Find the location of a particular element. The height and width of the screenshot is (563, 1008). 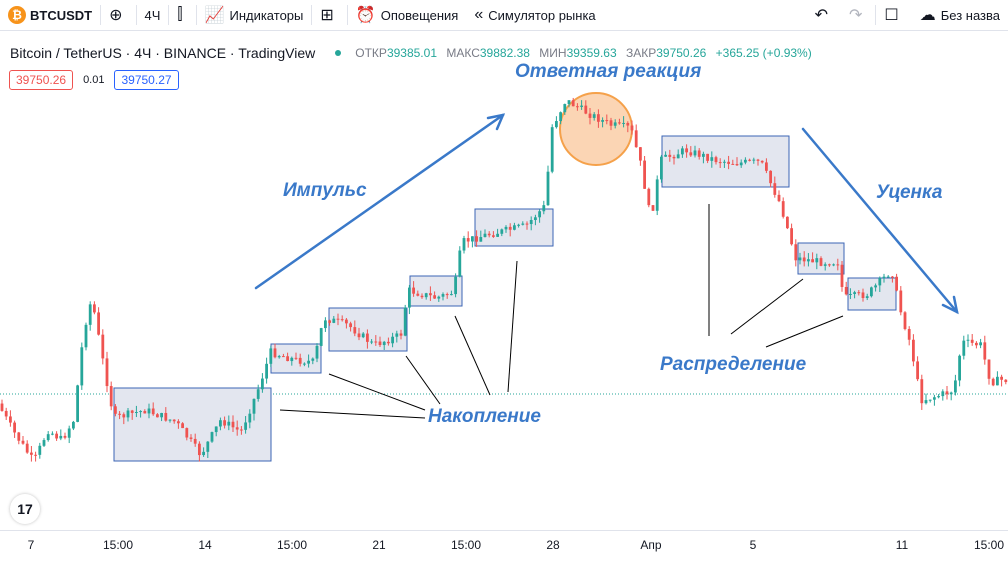

chart-type-button: ⫿ is located at coordinates (182, 15).